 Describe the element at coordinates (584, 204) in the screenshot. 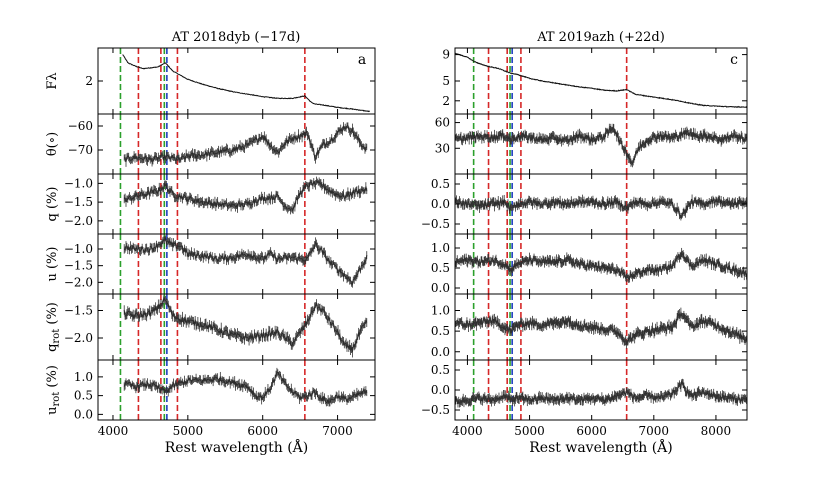

I see `panel-2: 0.5 0.0 −0.5` at that location.